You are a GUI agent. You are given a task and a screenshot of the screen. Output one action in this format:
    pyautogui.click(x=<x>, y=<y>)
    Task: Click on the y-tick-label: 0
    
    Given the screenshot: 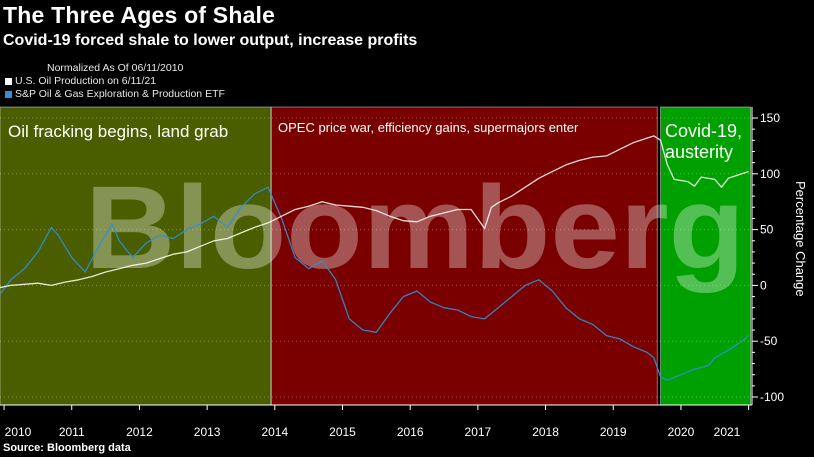 What is the action you would take?
    pyautogui.click(x=763, y=285)
    